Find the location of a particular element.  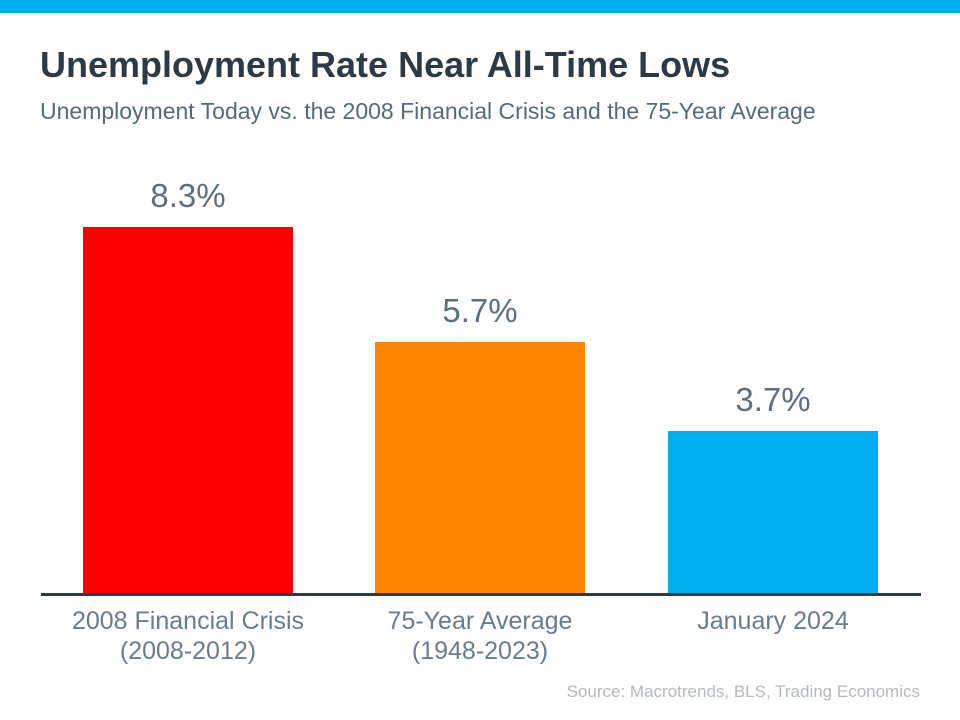

bar-2008-crisis is located at coordinates (188, 411).